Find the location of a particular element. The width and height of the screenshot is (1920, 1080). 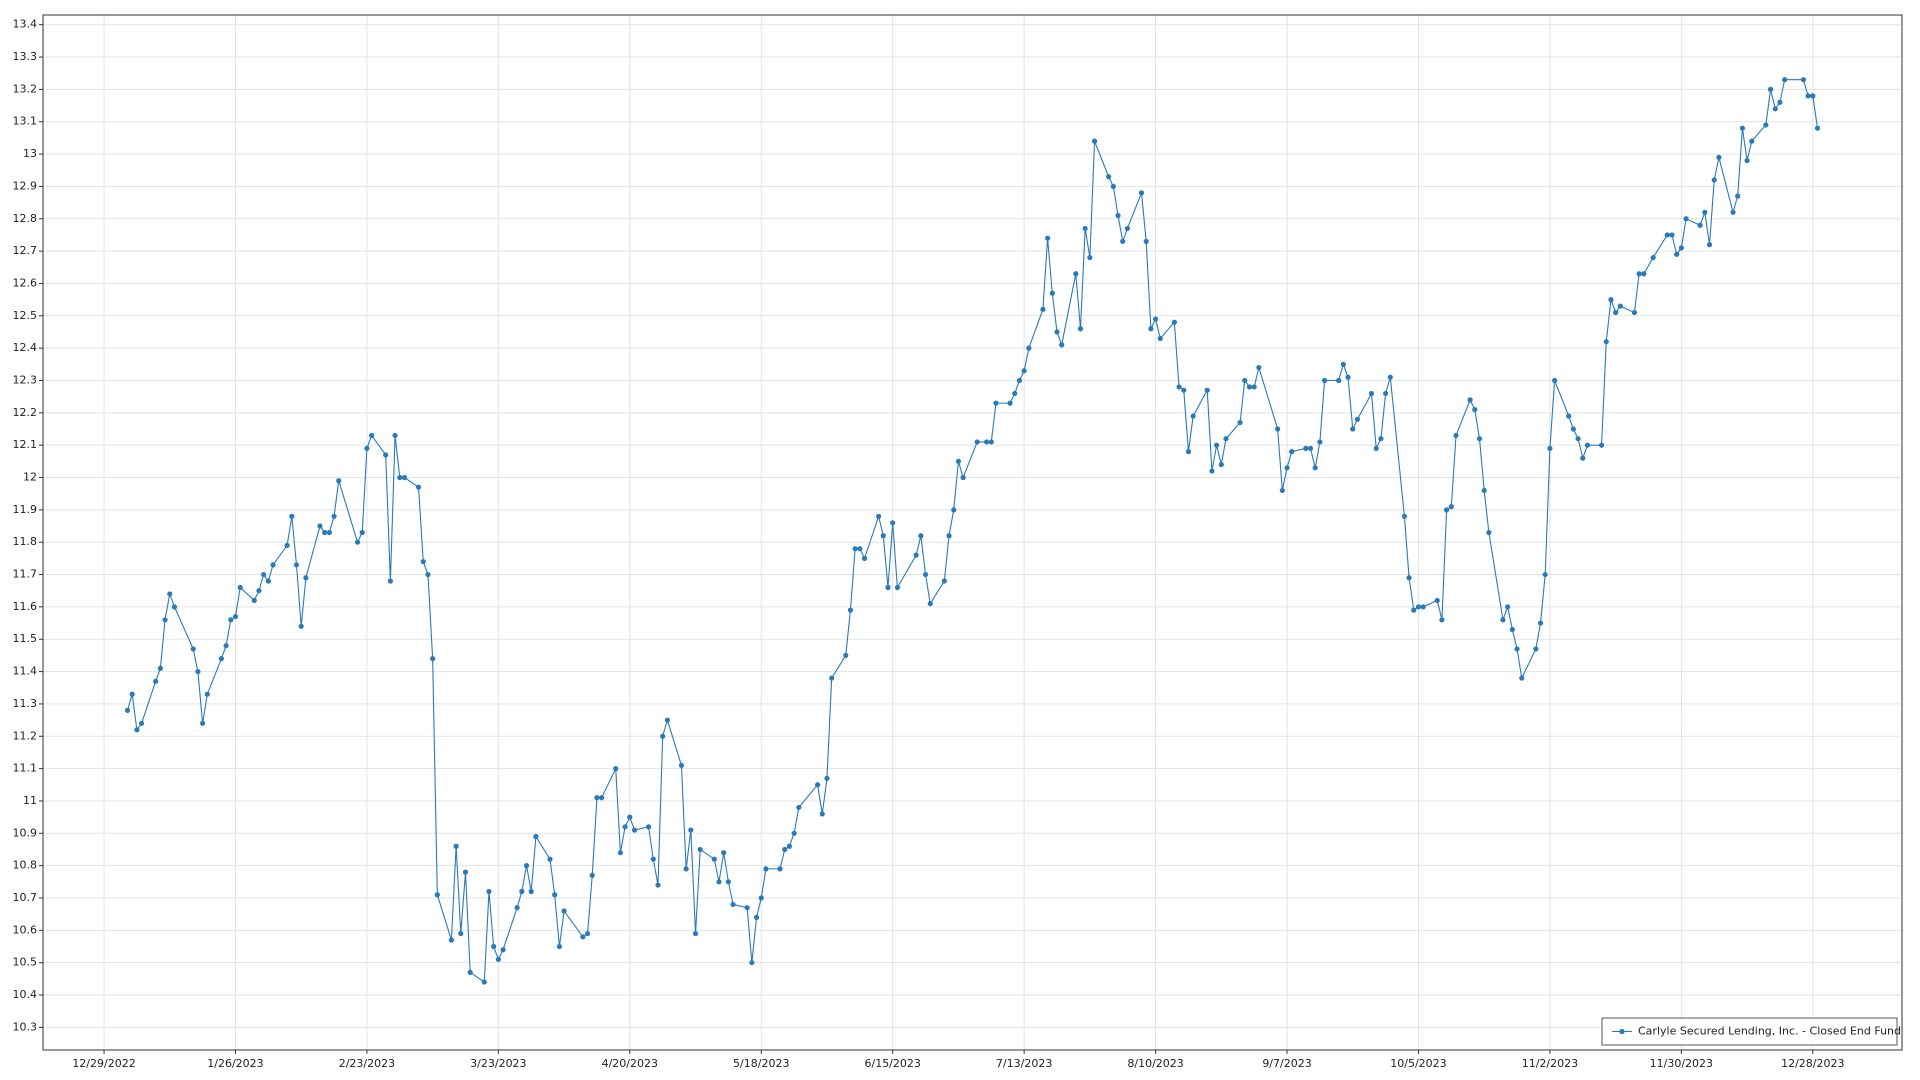

y-tick-label: 12.6 is located at coordinates (25, 282).